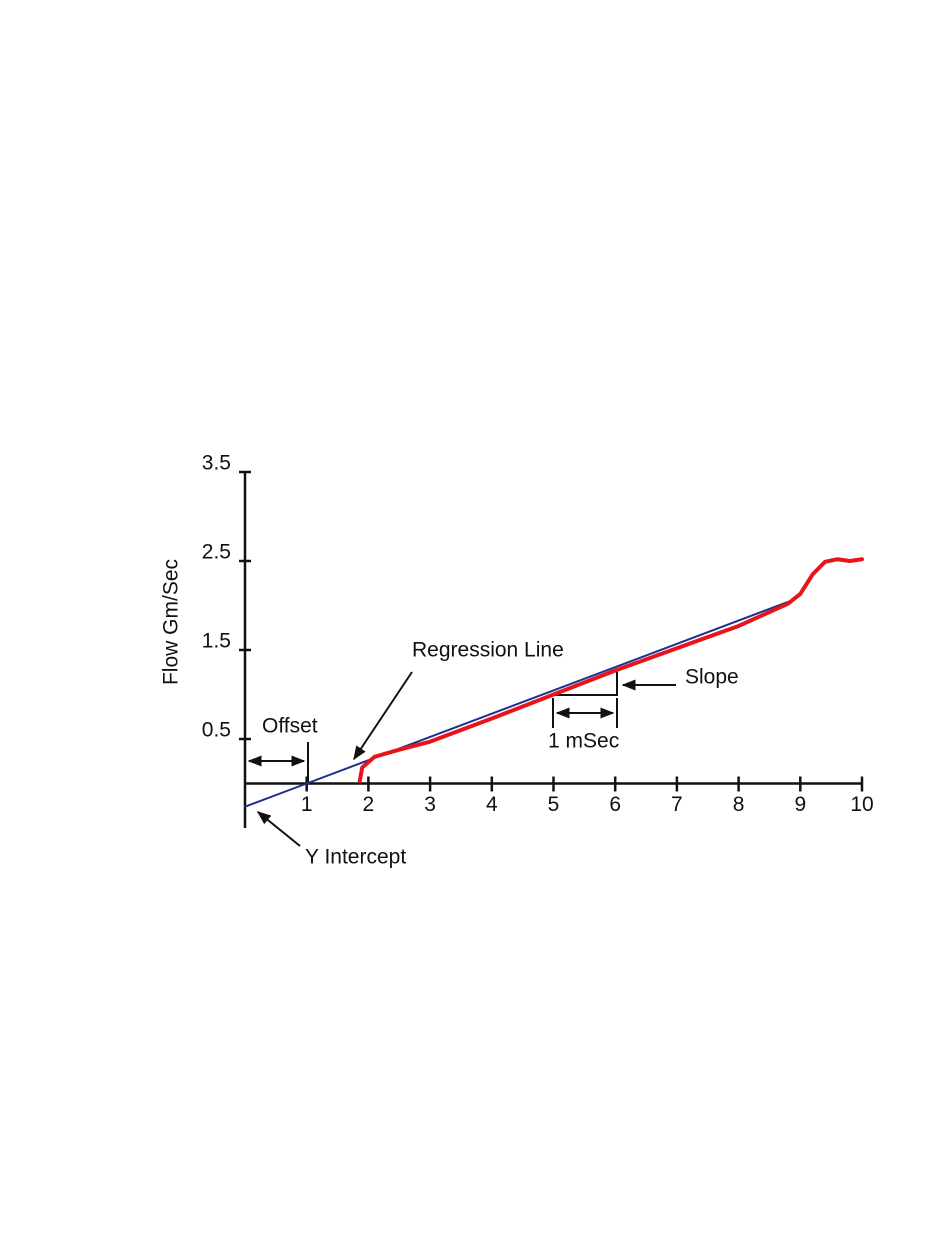 The width and height of the screenshot is (950, 1260). I want to click on x-tick-label: 8, so click(739, 804).